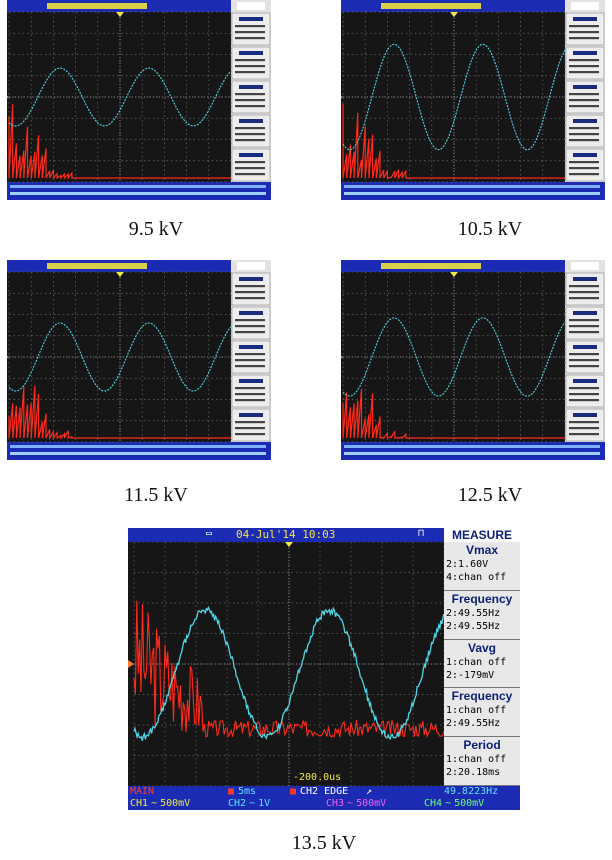 The width and height of the screenshot is (612, 860). I want to click on measure-box-title: Period, so click(482, 745).